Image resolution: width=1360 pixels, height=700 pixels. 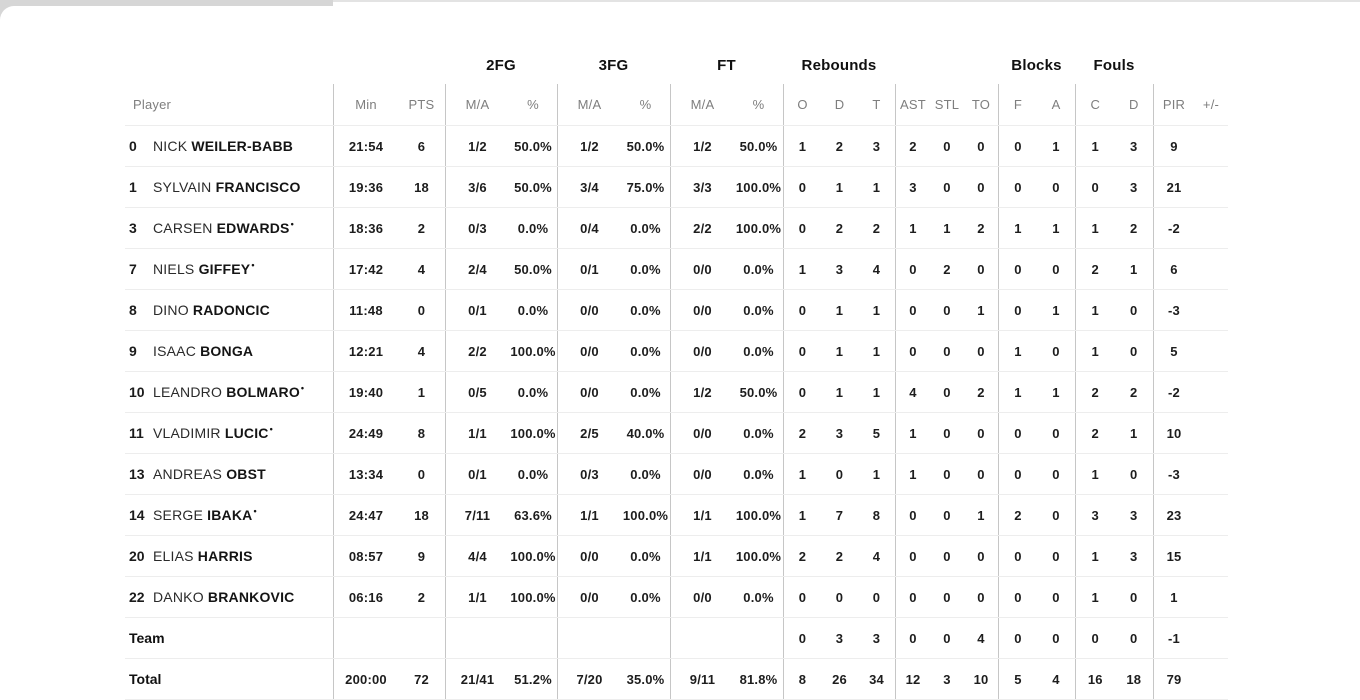 I want to click on stat-ast: 1, so click(x=913, y=474).